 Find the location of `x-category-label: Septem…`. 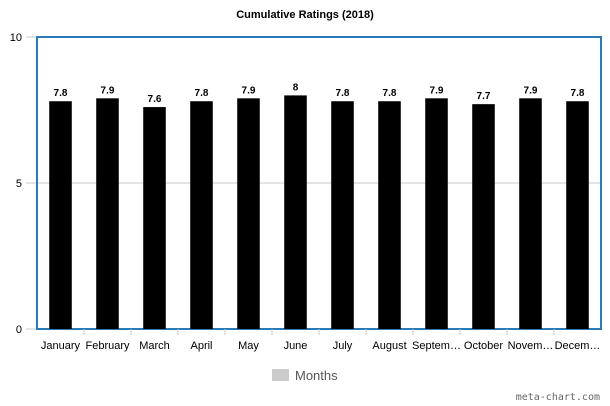

x-category-label: Septem… is located at coordinates (436, 346).